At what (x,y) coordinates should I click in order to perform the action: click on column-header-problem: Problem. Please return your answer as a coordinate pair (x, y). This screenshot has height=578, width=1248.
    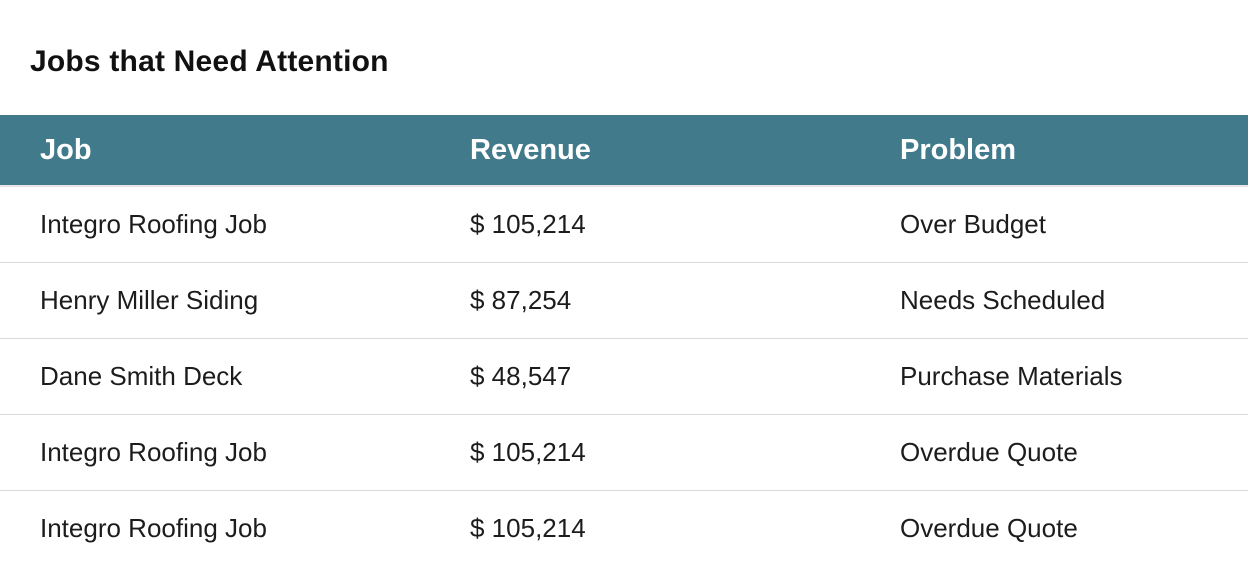
    Looking at the image, I should click on (958, 150).